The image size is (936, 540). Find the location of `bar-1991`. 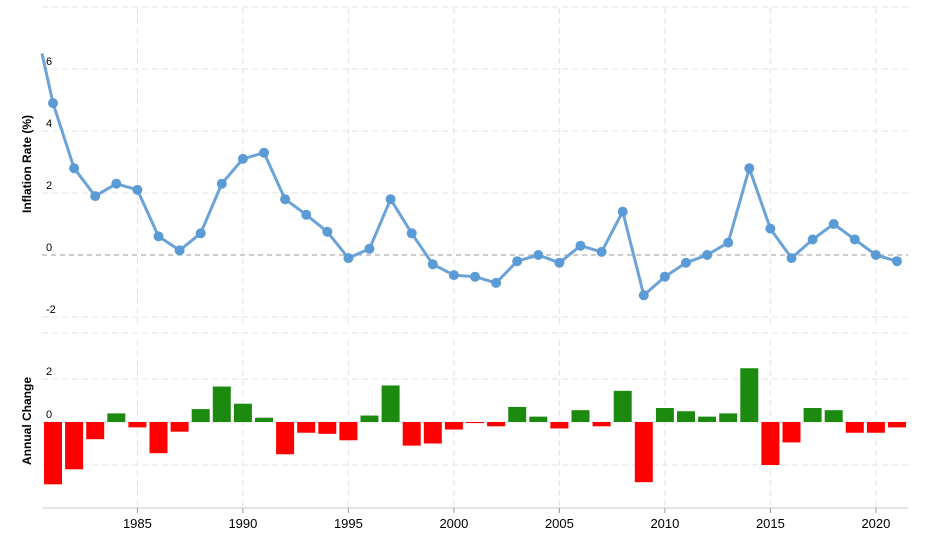

bar-1991 is located at coordinates (264, 419).